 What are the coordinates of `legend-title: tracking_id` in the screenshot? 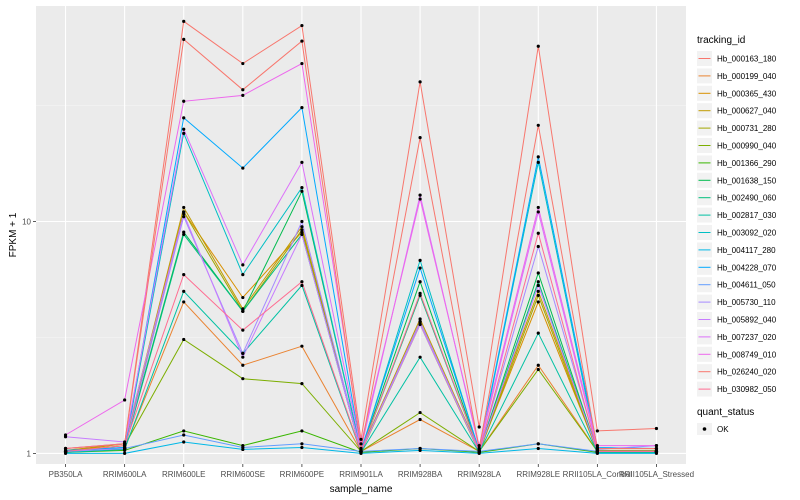 It's located at (721, 40).